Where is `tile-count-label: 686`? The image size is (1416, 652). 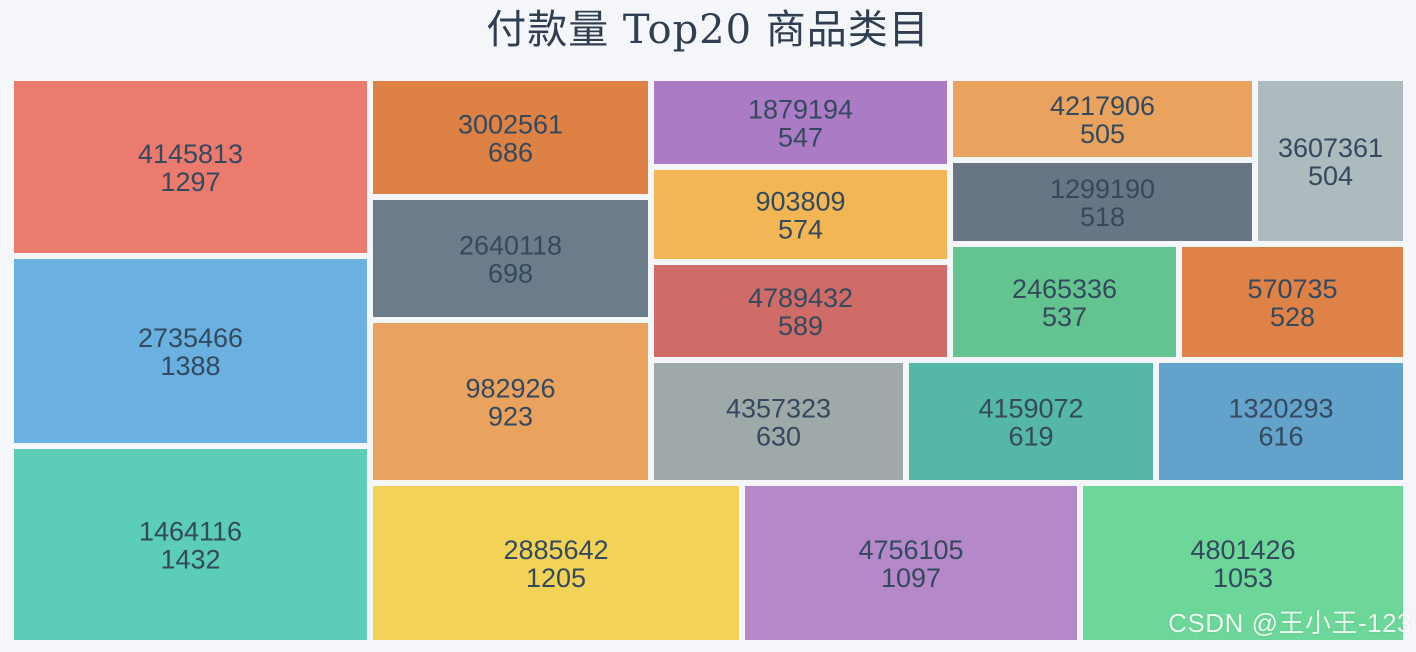
tile-count-label: 686 is located at coordinates (510, 153).